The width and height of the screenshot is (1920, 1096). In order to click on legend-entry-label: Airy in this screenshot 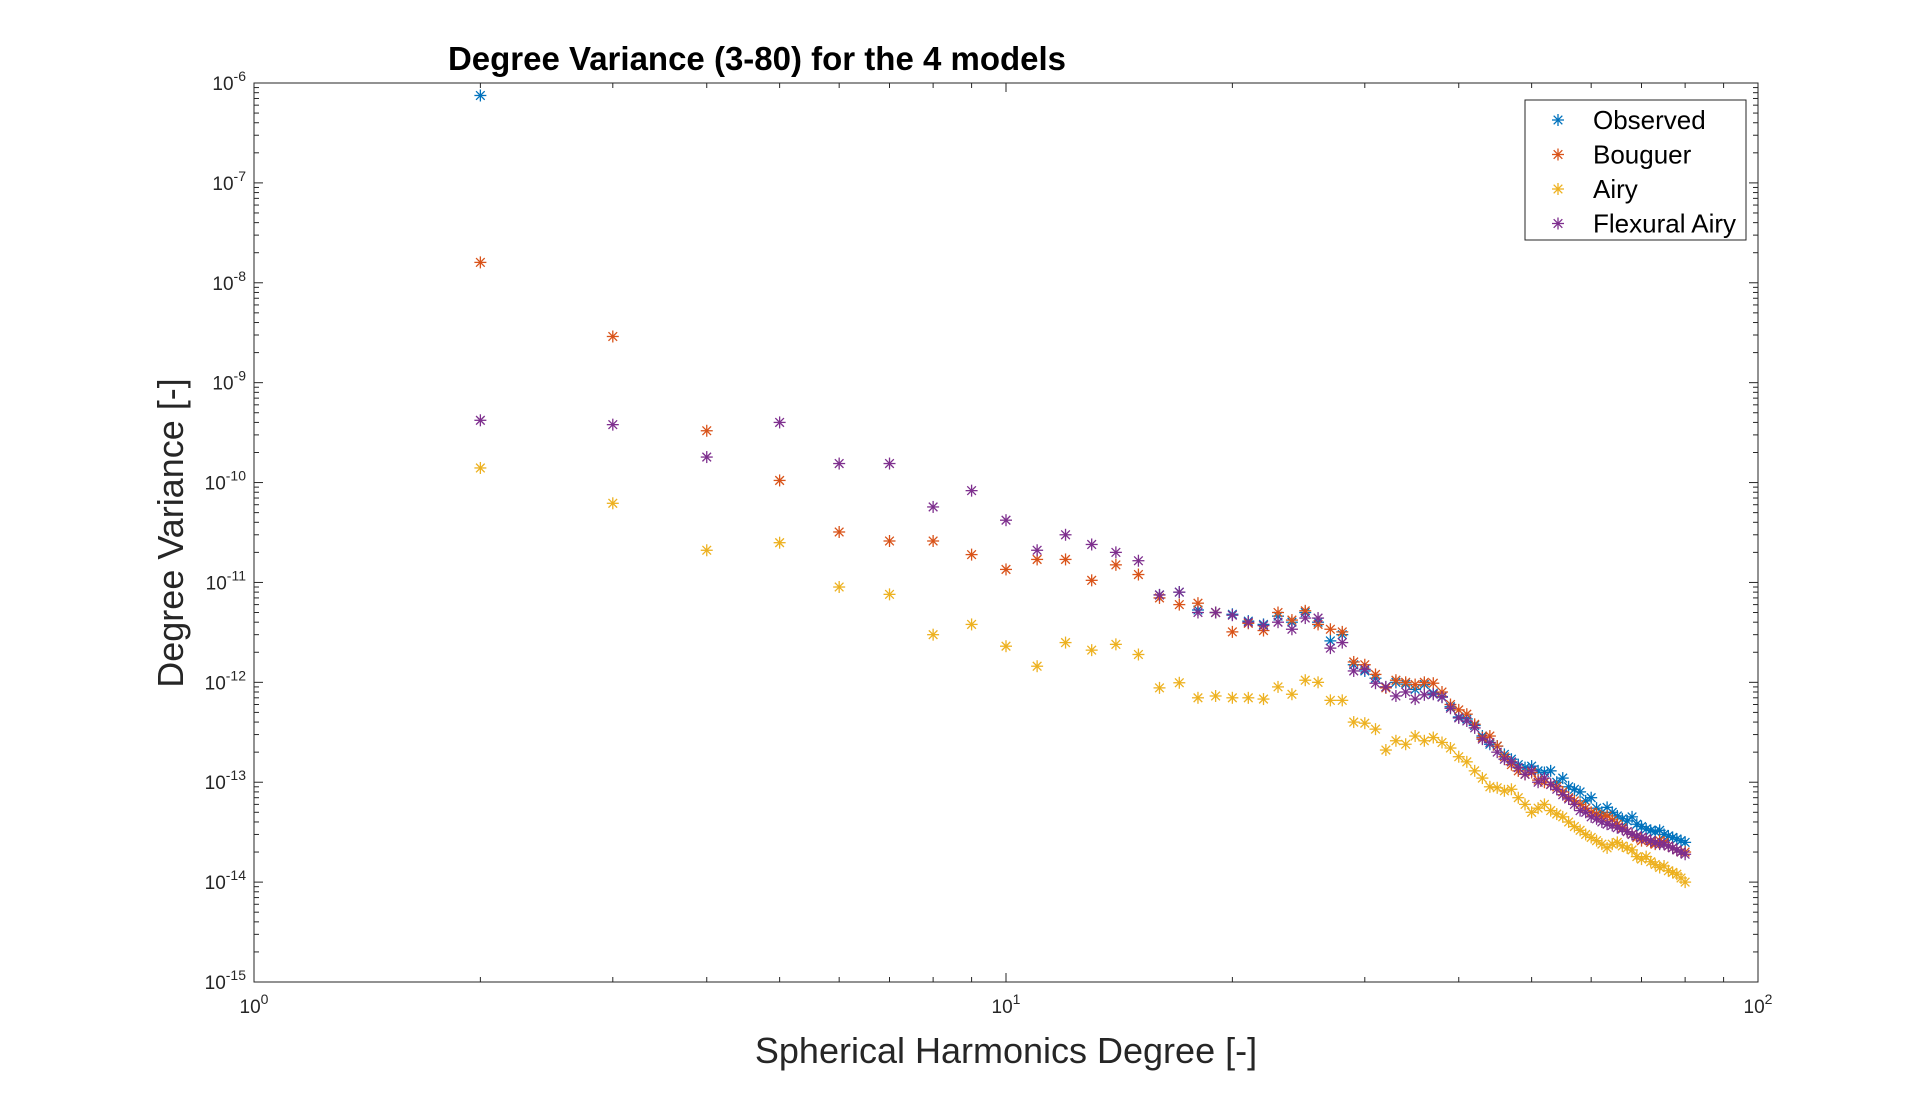, I will do `click(1615, 189)`.